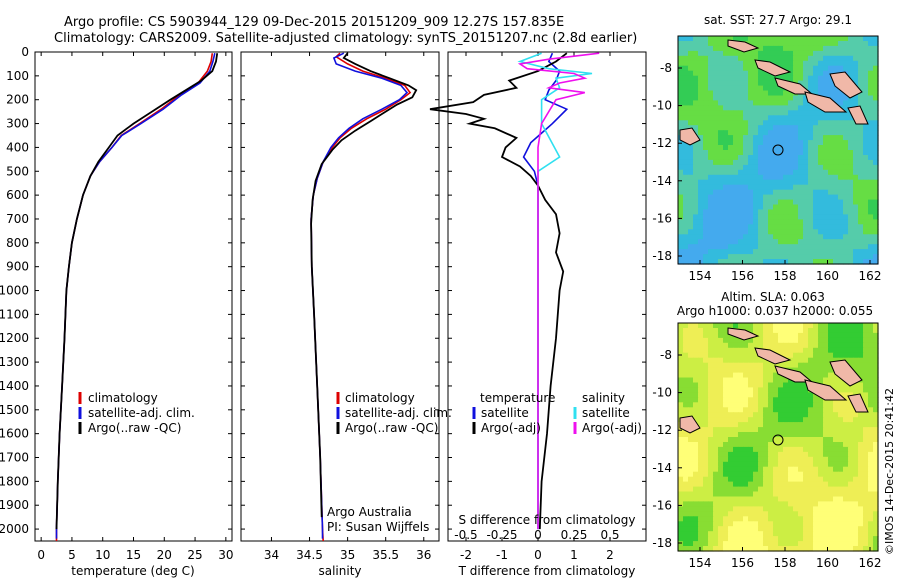 This screenshot has width=900, height=580. What do you see at coordinates (72, 555) in the screenshot?
I see `x-tick-label: 5` at bounding box center [72, 555].